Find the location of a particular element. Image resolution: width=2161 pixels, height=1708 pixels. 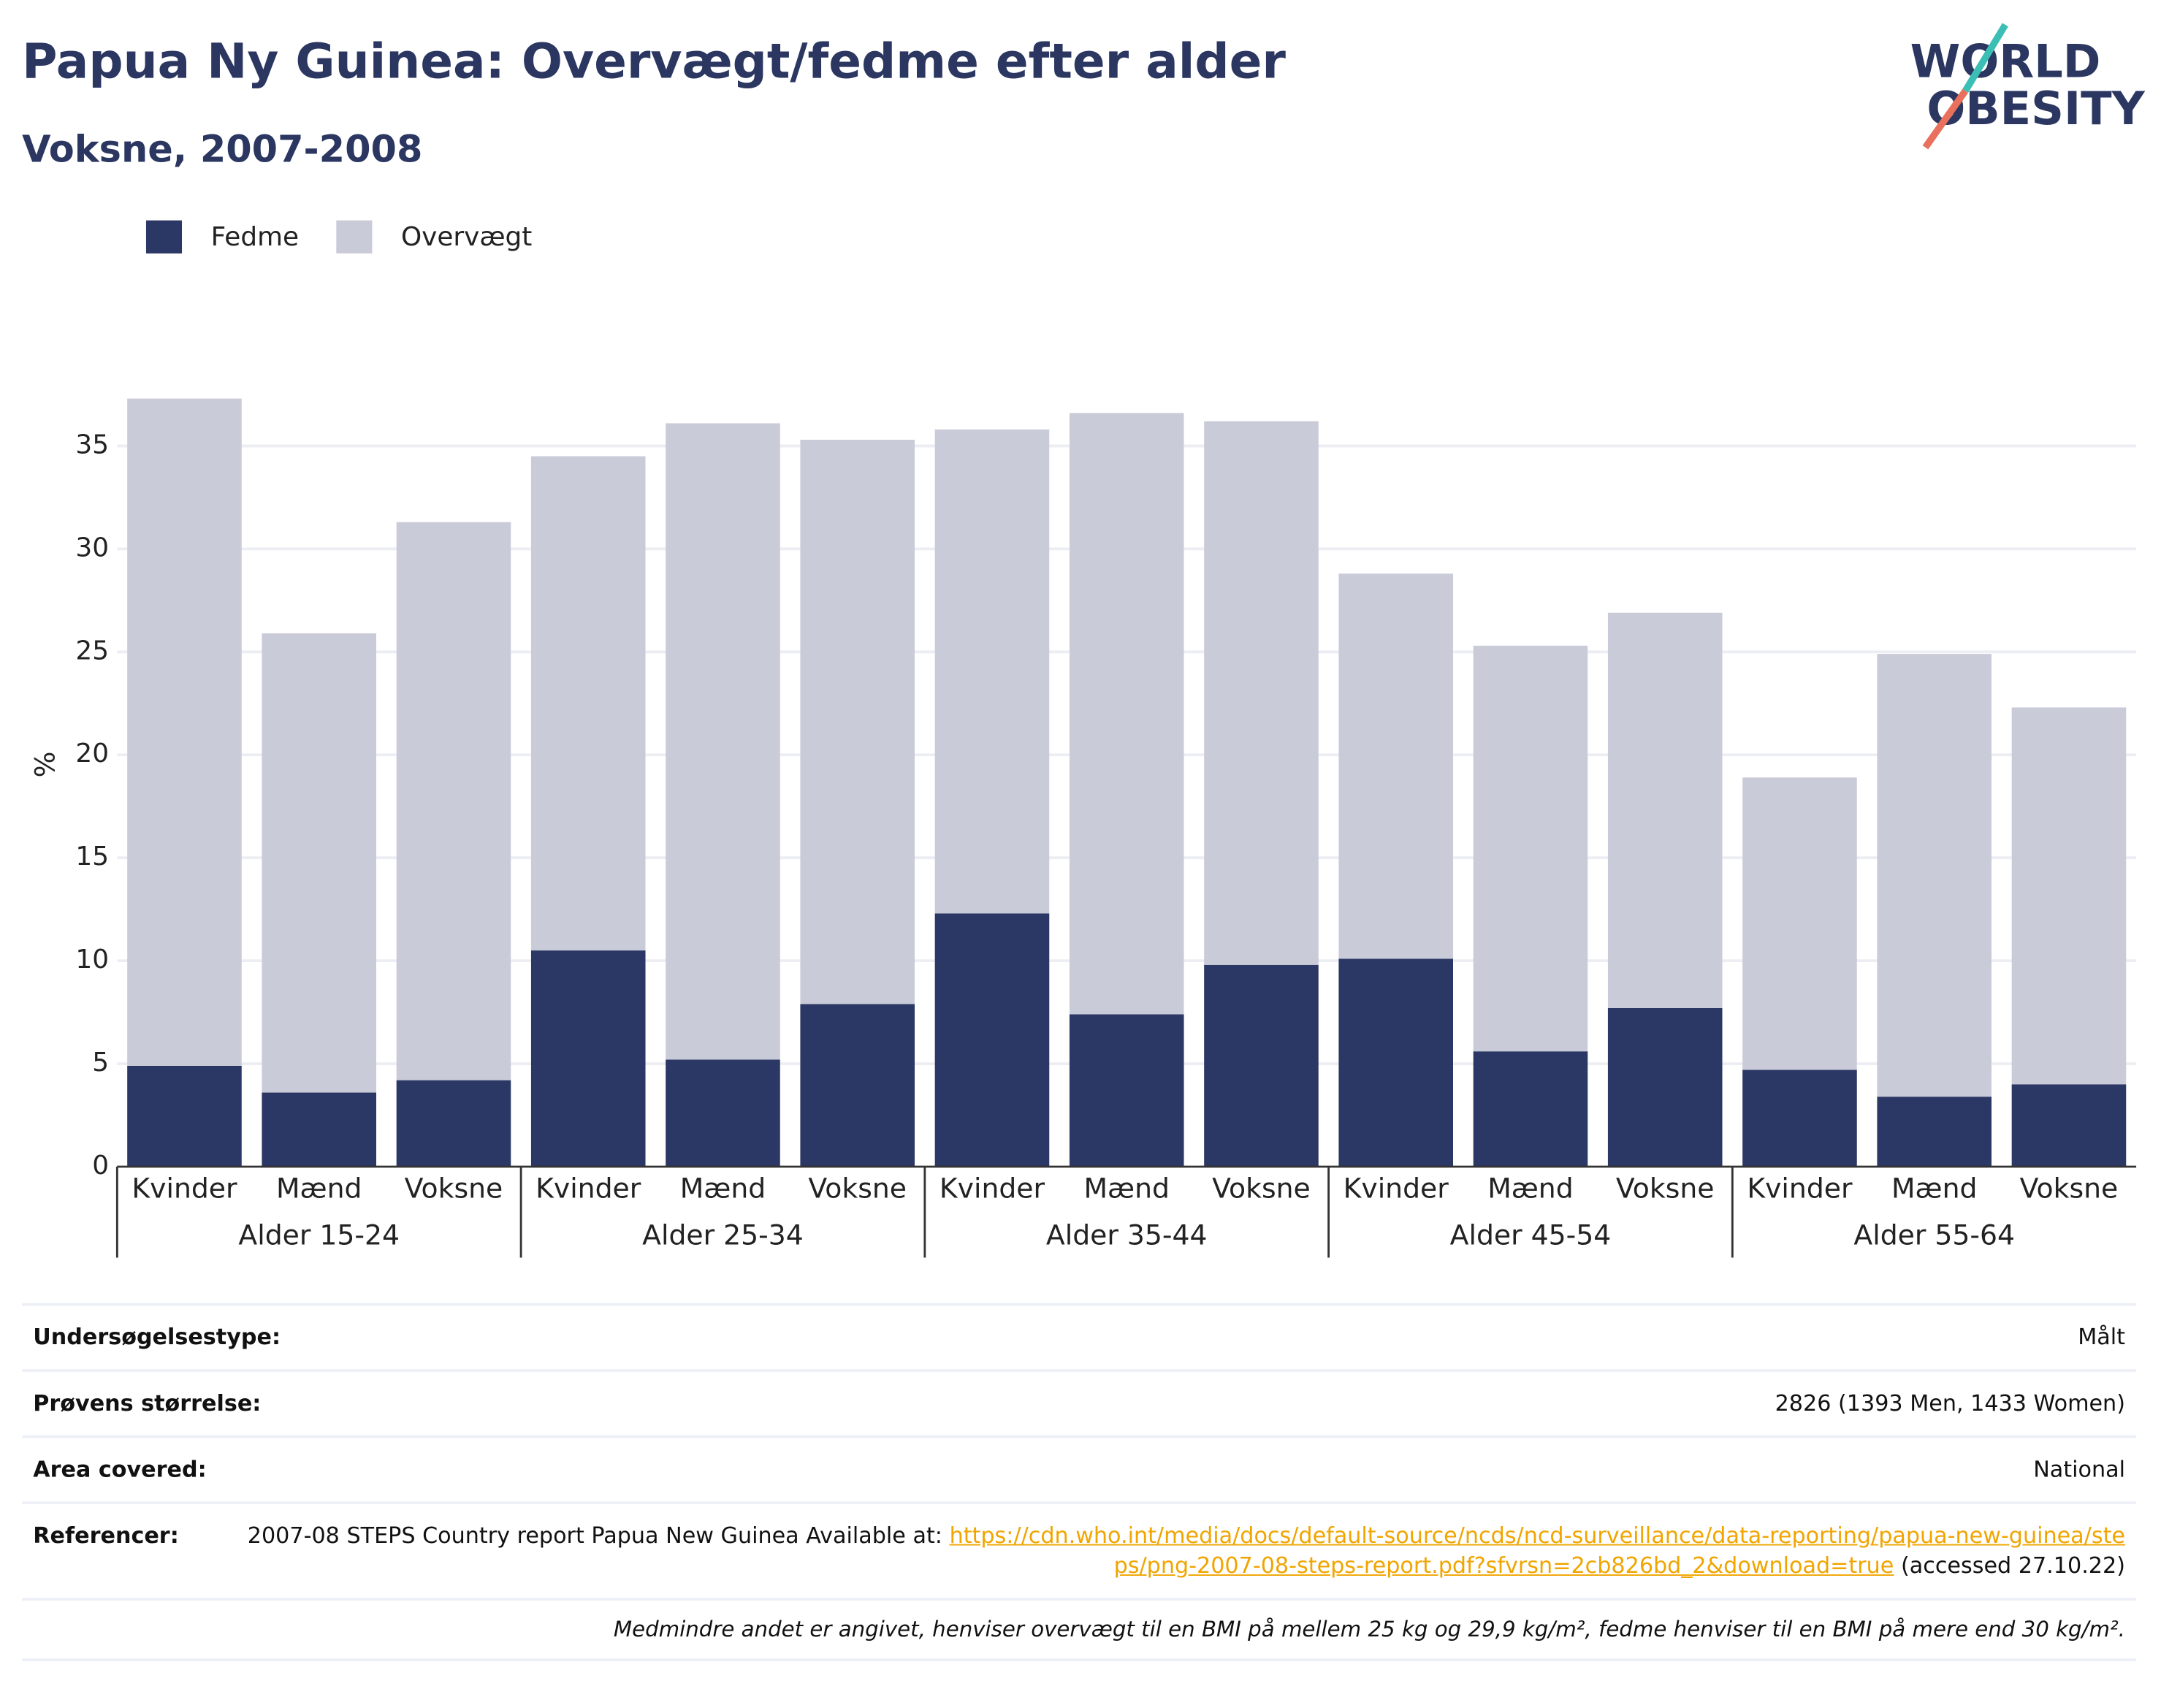

y-tick-label: 30 is located at coordinates (92, 548).